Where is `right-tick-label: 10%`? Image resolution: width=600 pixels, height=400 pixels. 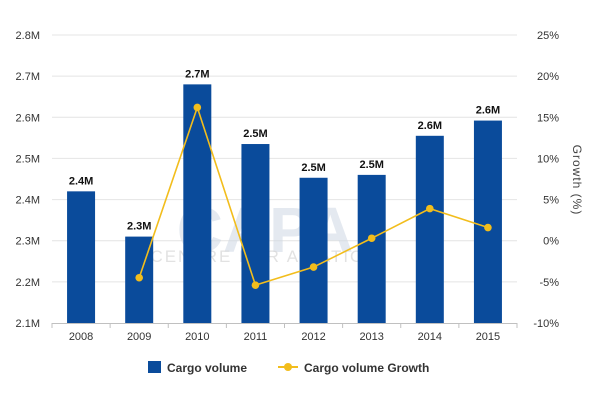 right-tick-label: 10% is located at coordinates (548, 159).